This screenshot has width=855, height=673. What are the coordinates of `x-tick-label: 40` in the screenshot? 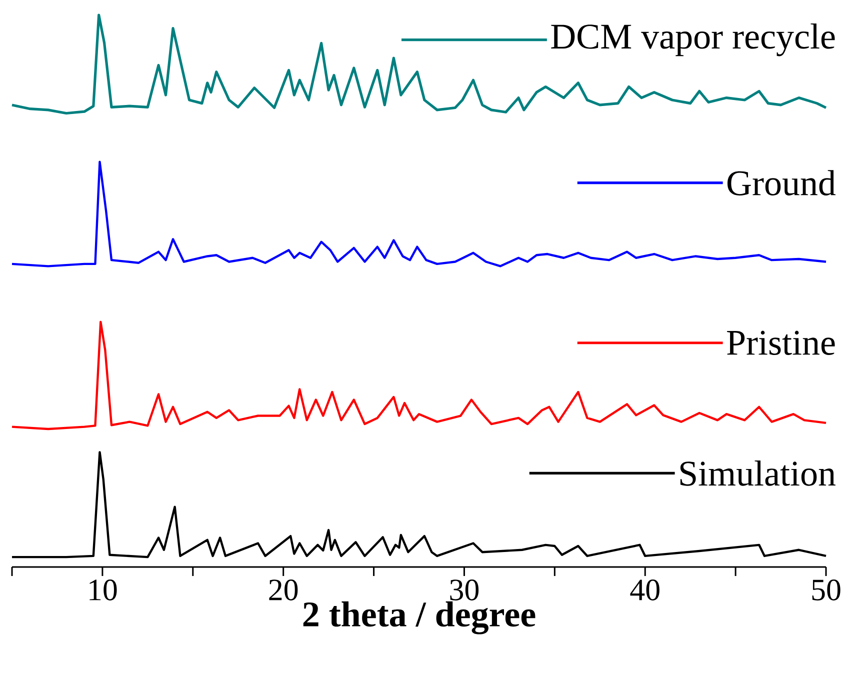 It's located at (645, 590).